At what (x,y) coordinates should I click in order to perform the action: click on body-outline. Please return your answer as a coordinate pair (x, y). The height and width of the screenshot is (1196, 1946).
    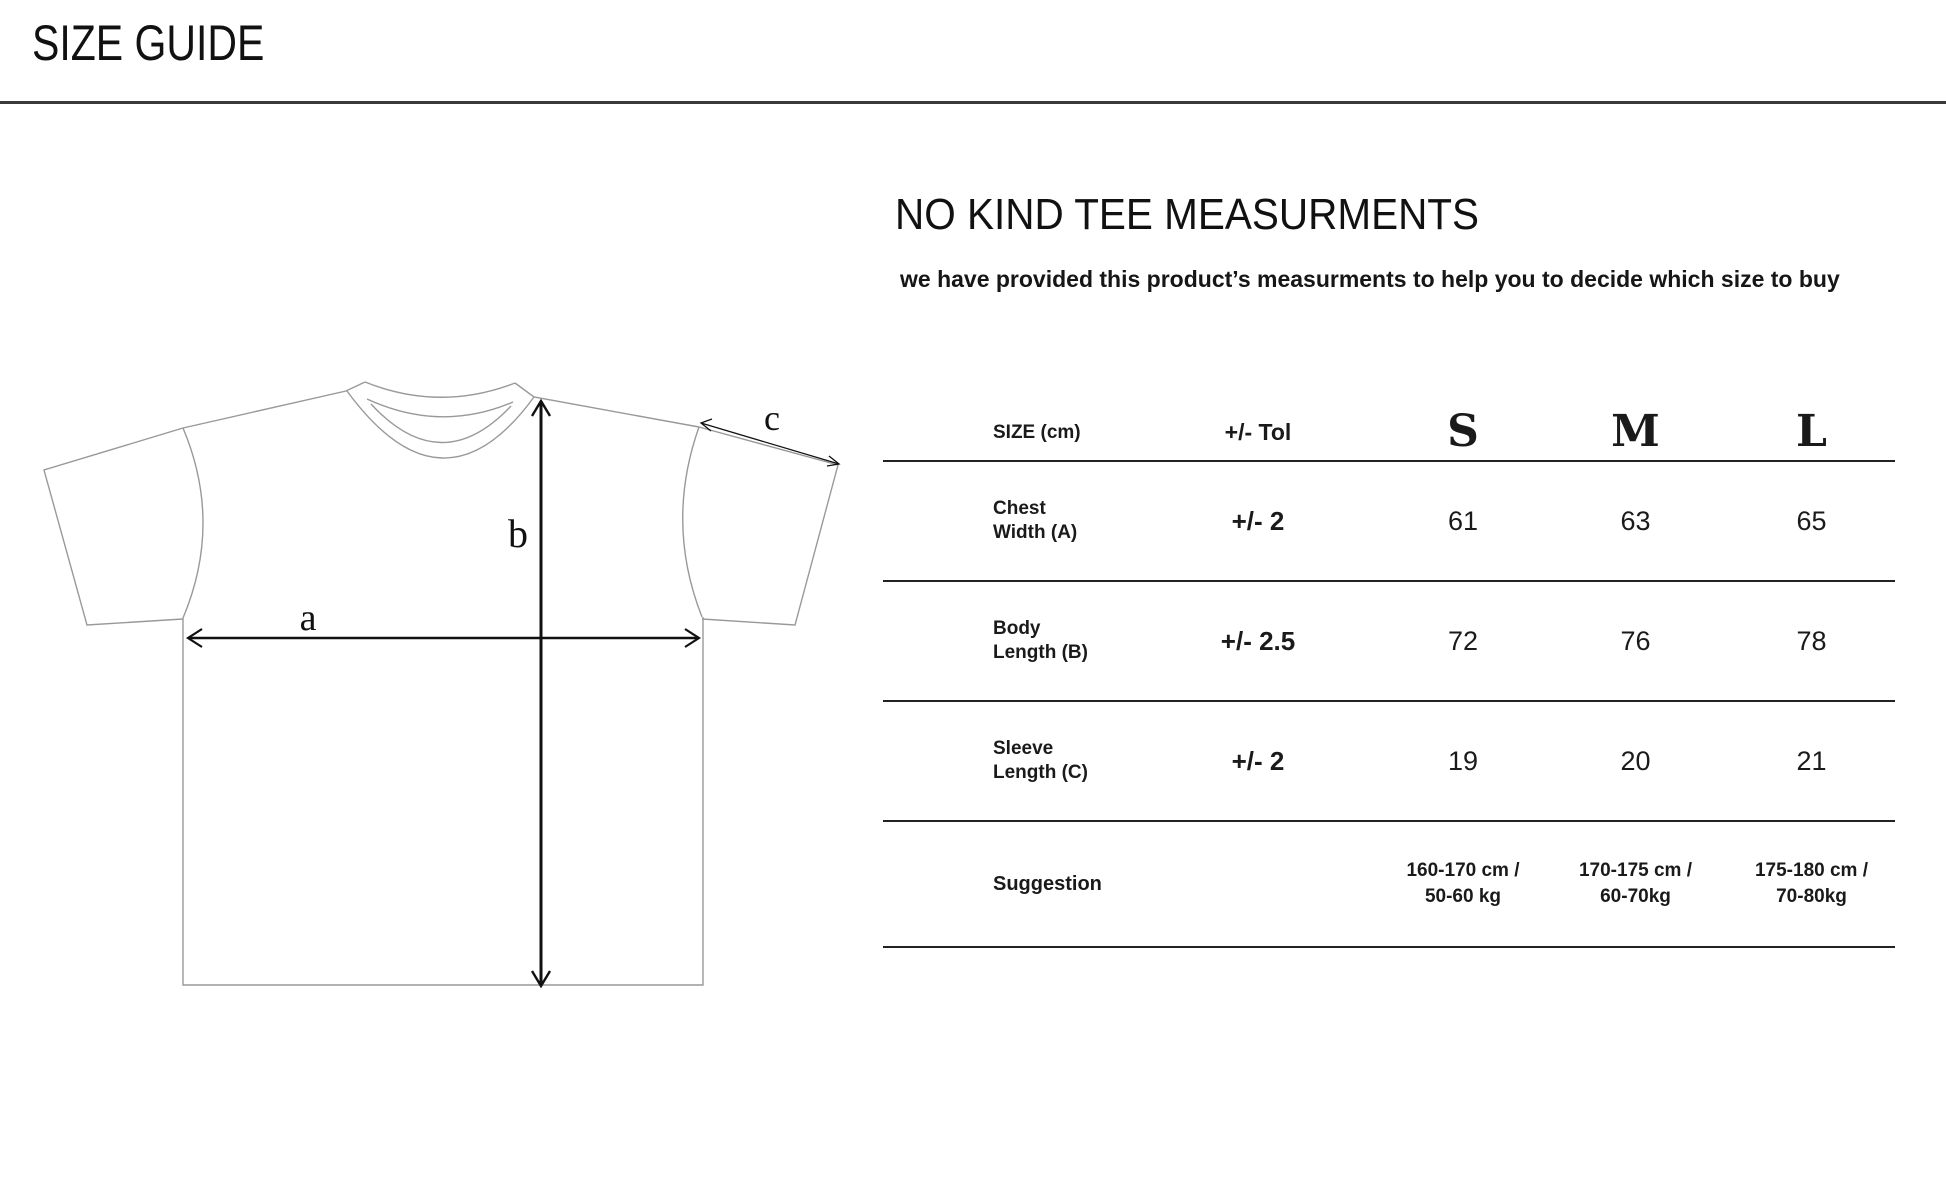
    Looking at the image, I should click on (443, 801).